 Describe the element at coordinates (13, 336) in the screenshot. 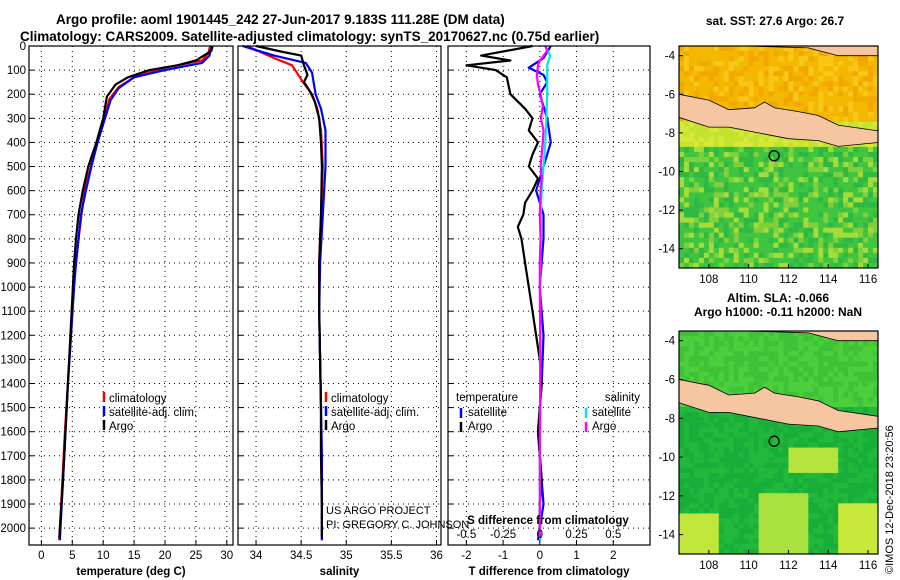

I see `tick-label-y: 1200` at that location.